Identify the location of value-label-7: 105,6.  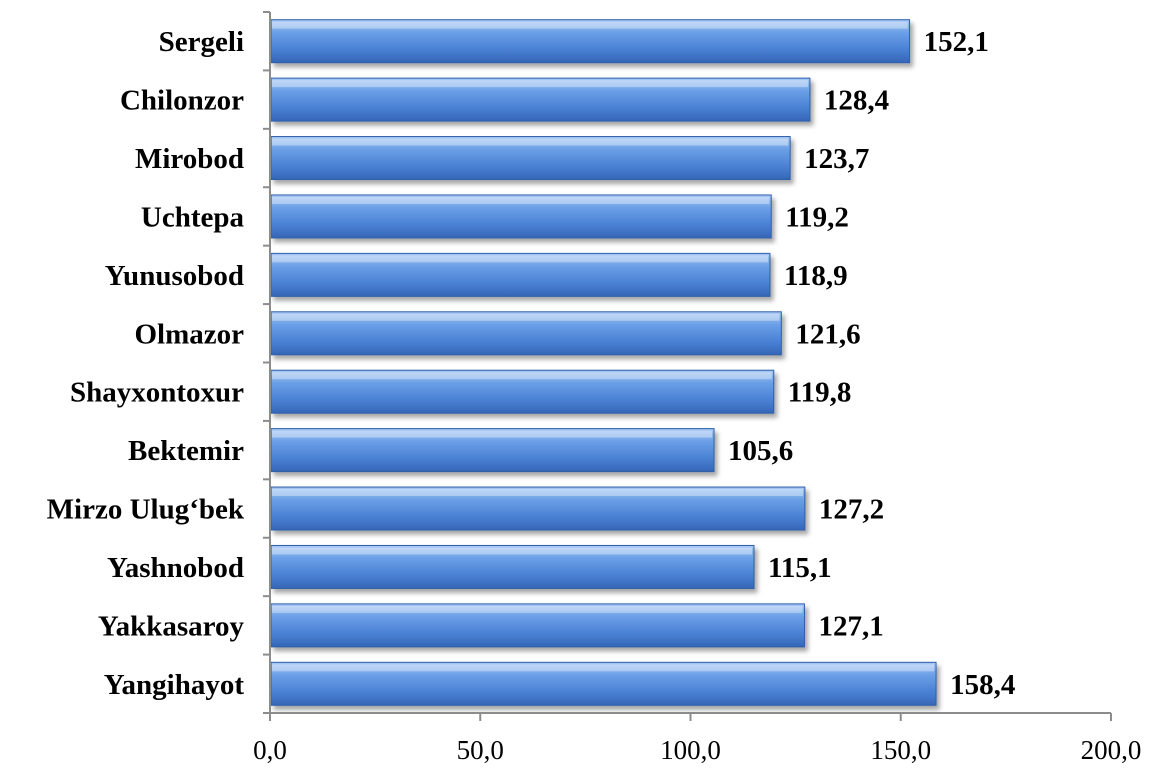
(760, 451).